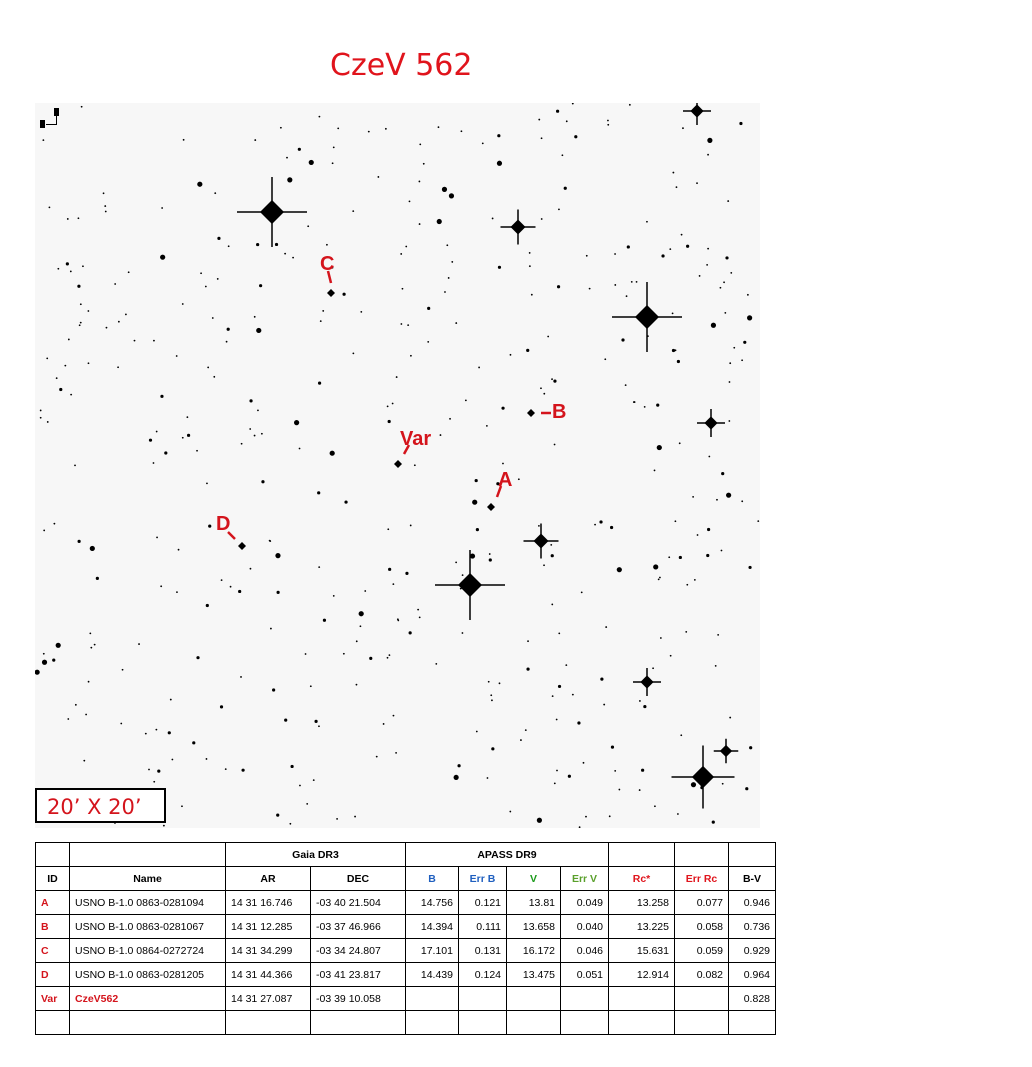 Image resolution: width=1032 pixels, height=1067 pixels. Describe the element at coordinates (482, 926) in the screenshot. I see `cell-err-b: 0.111` at that location.